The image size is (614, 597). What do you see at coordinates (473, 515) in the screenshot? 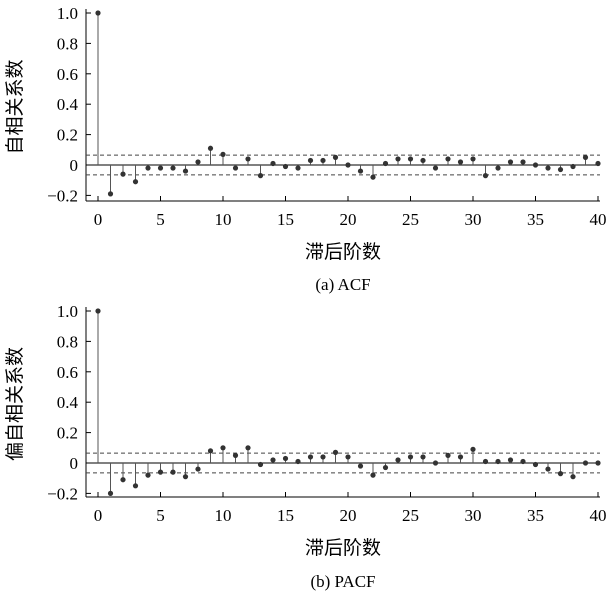
I see `x-tick-label: 30` at bounding box center [473, 515].